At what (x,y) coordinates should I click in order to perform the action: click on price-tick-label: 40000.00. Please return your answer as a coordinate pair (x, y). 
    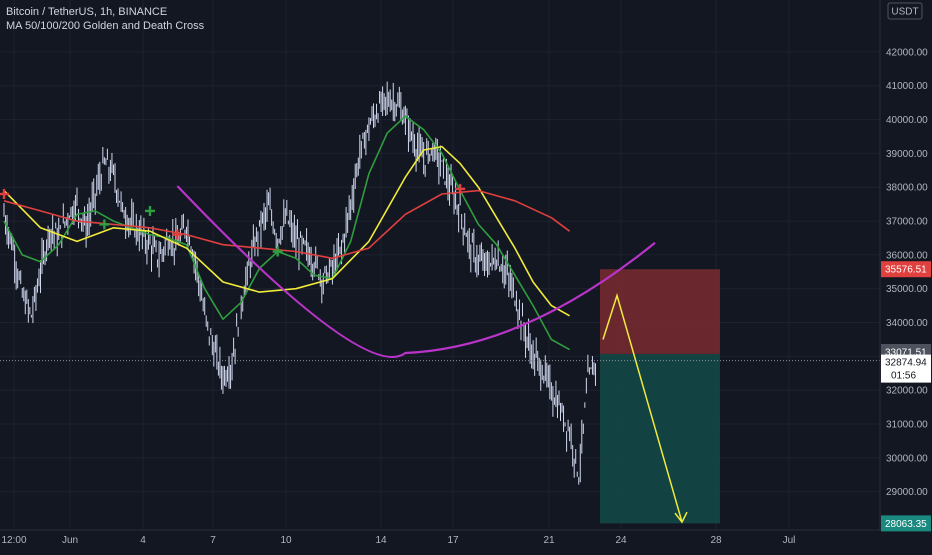
    Looking at the image, I should click on (907, 120).